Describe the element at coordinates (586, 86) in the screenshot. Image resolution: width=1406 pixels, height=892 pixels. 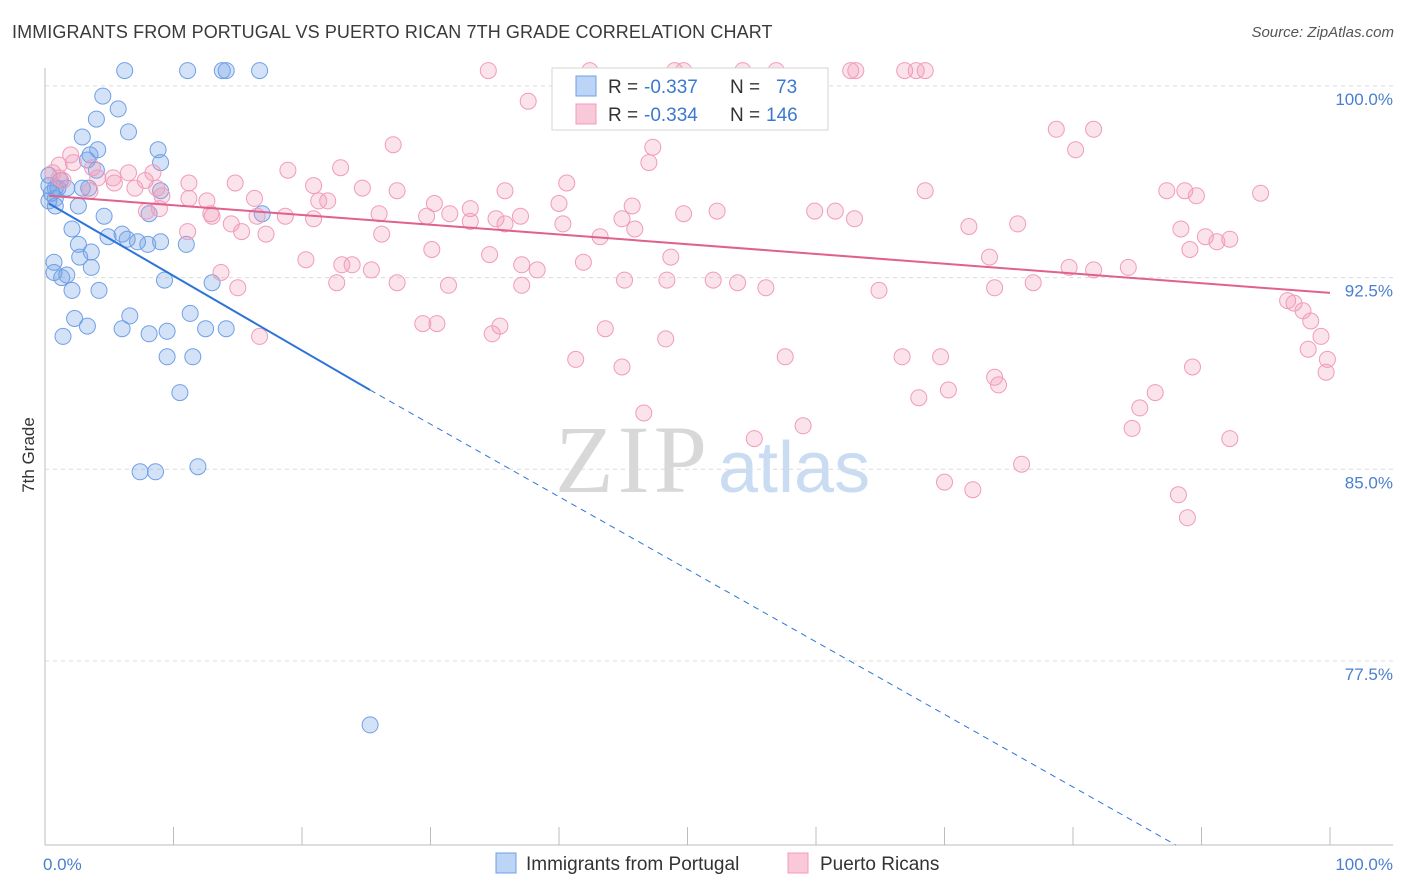
I see `legend-swatch-blue` at that location.